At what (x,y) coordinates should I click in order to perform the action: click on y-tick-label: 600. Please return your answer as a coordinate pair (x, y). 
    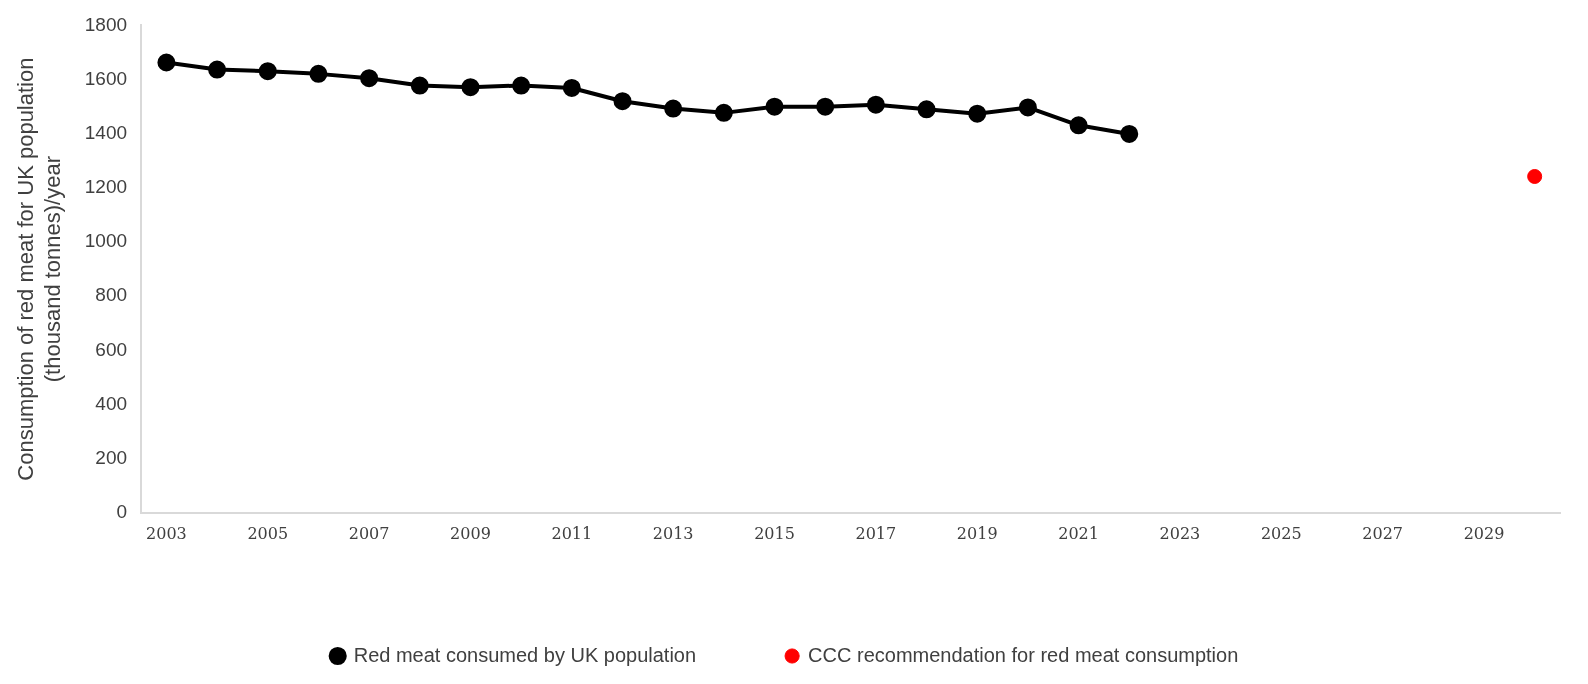
    Looking at the image, I should click on (111, 349).